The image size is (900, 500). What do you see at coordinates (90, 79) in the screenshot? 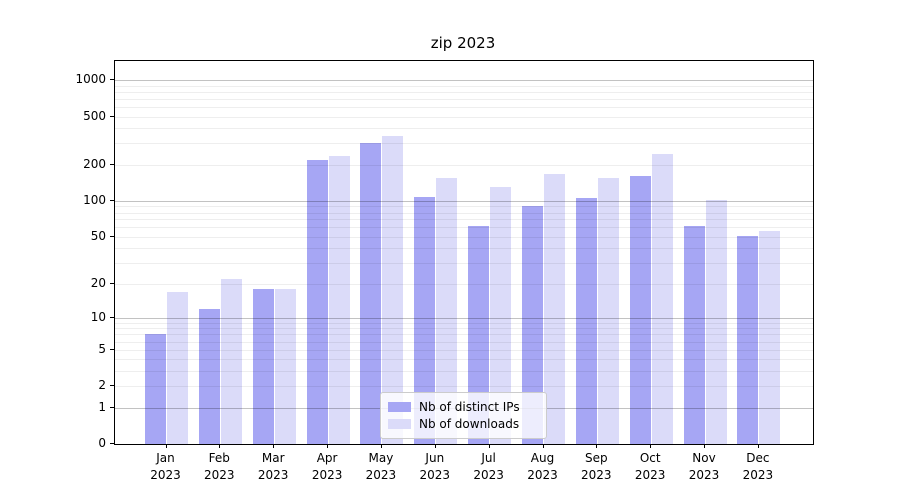
I see `y-tick-label: 1000` at bounding box center [90, 79].